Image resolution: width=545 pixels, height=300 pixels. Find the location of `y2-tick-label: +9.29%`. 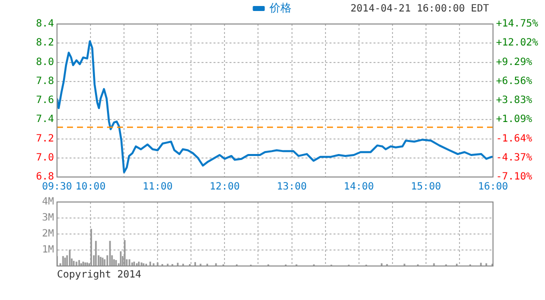

y2-tick-label: +9.29% is located at coordinates (514, 62).